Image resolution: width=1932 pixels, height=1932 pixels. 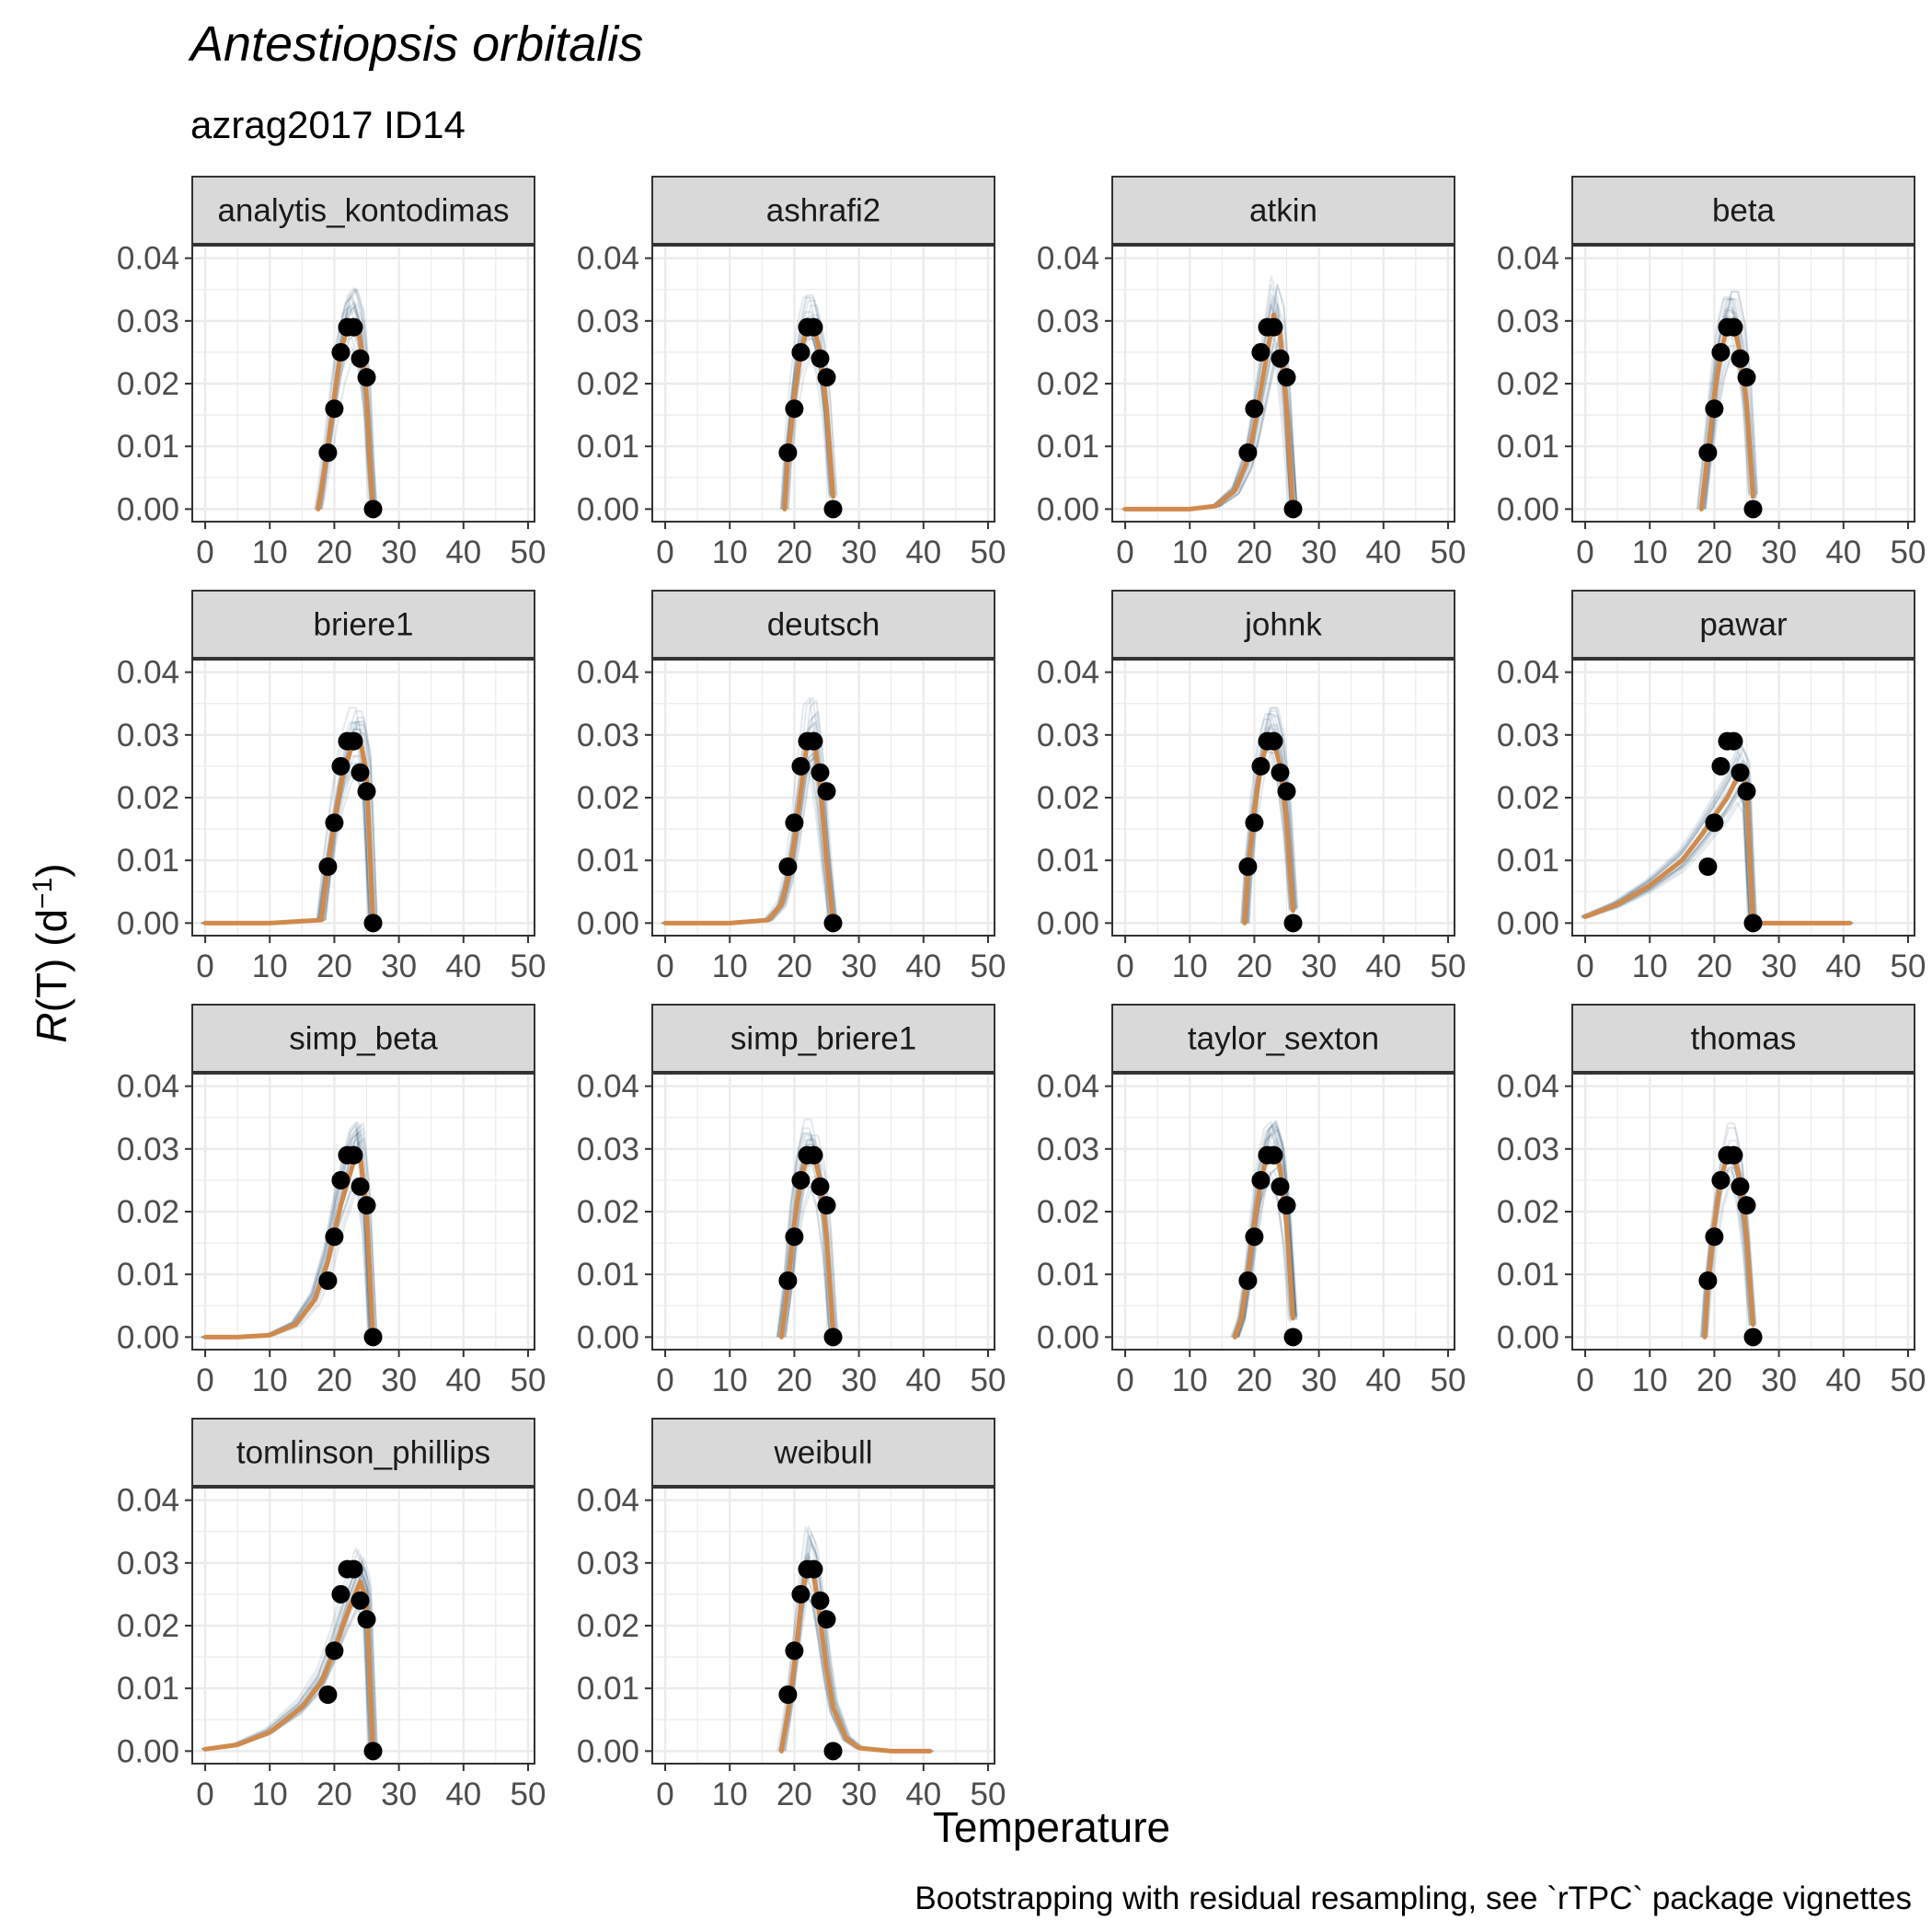 What do you see at coordinates (364, 625) in the screenshot?
I see `facet-strip-label: briere1` at bounding box center [364, 625].